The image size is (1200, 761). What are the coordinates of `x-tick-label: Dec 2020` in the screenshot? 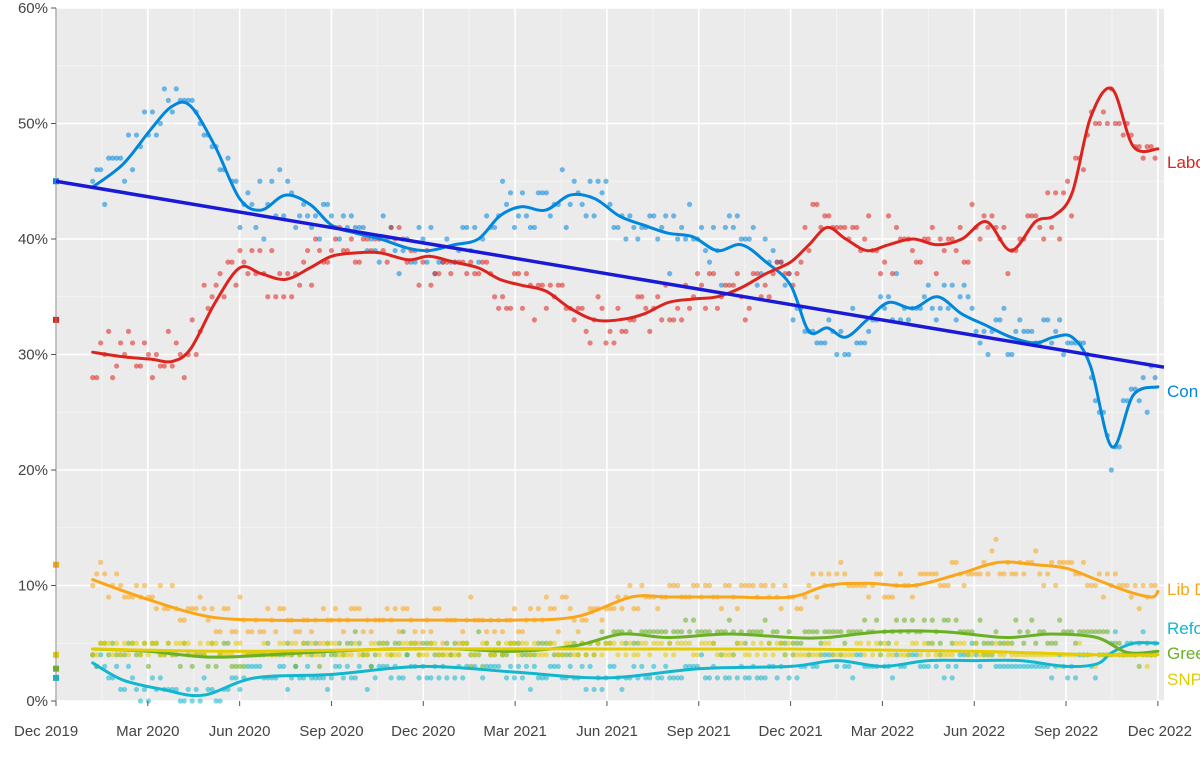 It's located at (423, 731).